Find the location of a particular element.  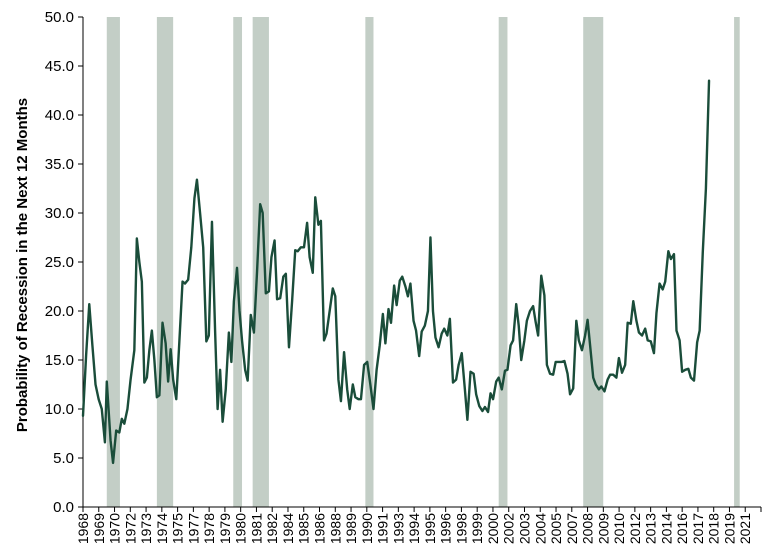

x-tick-label: 1996 is located at coordinates (446, 528).